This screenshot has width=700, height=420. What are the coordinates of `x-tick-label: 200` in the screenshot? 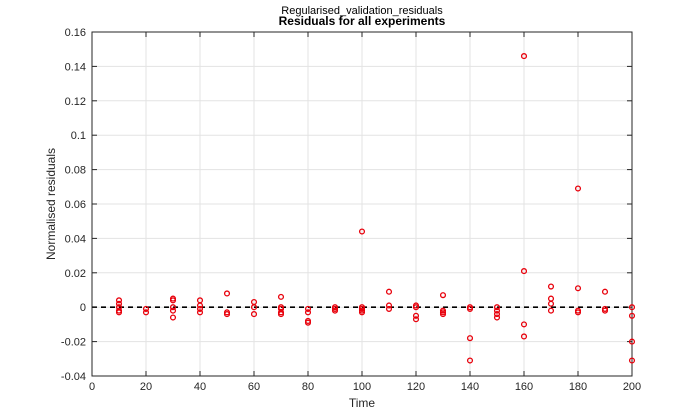 It's located at (632, 387).